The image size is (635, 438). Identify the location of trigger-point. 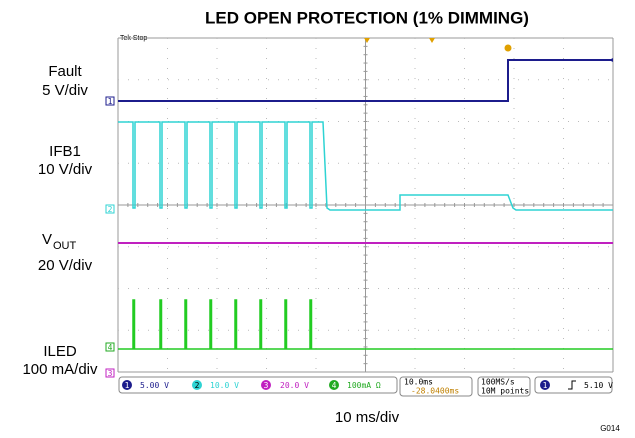
(508, 48).